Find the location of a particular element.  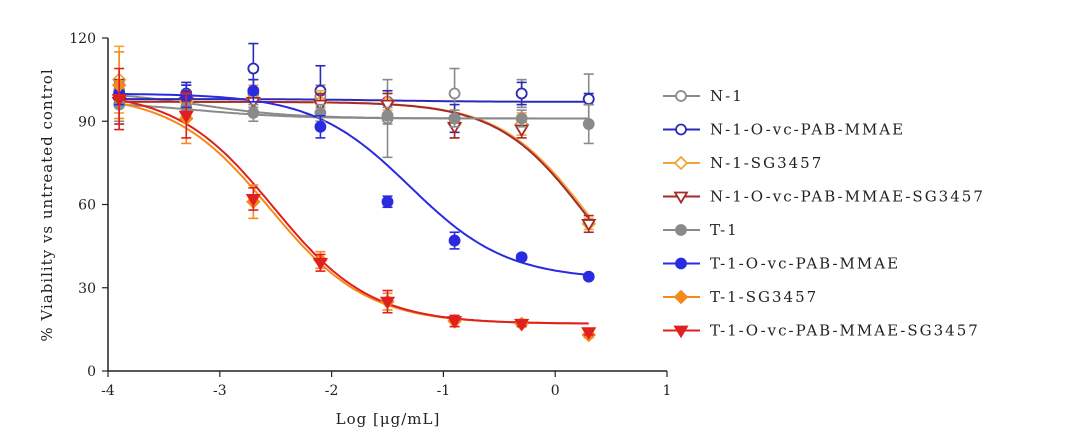

y-tick-label: 90 is located at coordinates (87, 122).